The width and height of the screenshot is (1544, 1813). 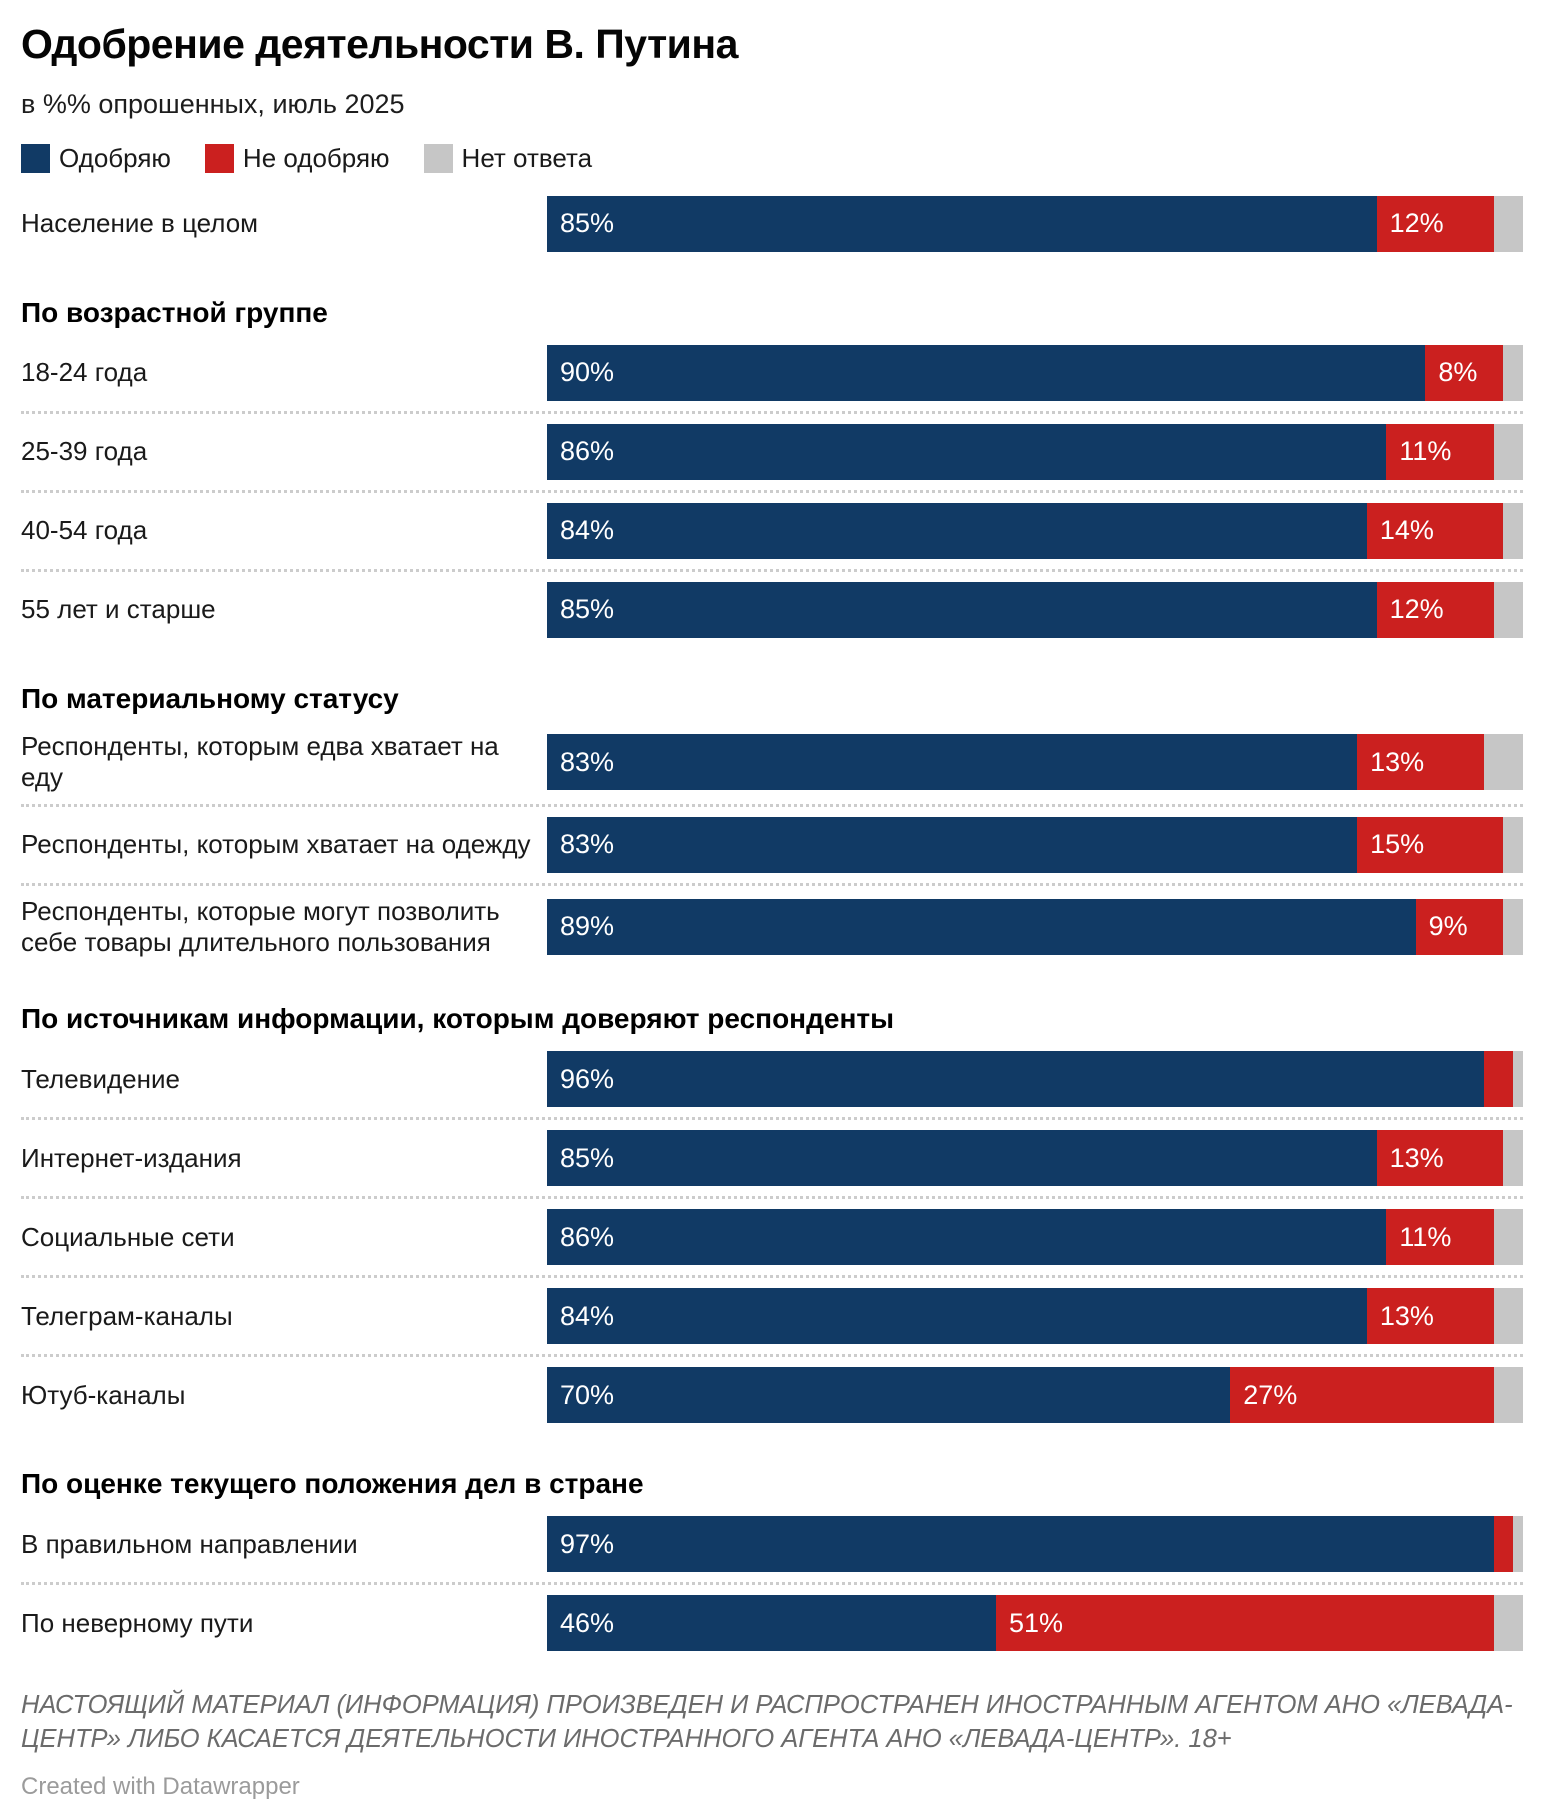 What do you see at coordinates (137, 1622) in the screenshot?
I see `row-label: По неверному пути` at bounding box center [137, 1622].